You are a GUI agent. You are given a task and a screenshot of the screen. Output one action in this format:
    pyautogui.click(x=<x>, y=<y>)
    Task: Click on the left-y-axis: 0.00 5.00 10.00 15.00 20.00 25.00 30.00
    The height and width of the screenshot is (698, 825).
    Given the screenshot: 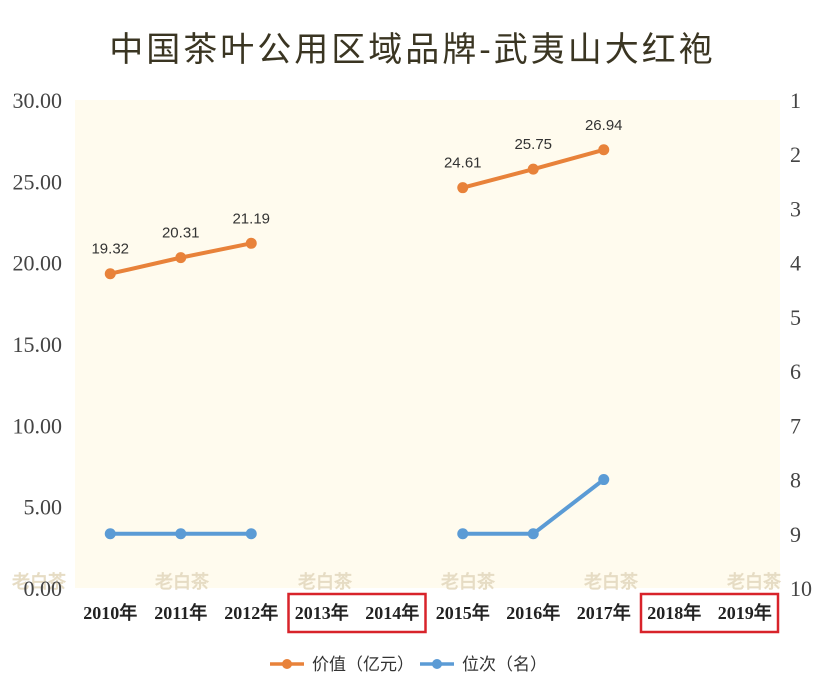 What is the action you would take?
    pyautogui.click(x=38, y=344)
    